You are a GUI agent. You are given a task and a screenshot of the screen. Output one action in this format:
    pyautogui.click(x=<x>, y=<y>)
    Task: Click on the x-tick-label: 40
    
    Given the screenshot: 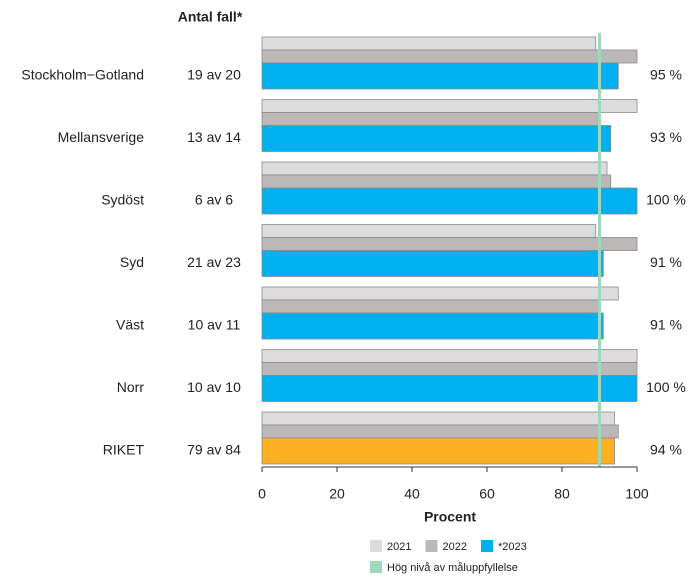 What is the action you would take?
    pyautogui.click(x=412, y=494)
    